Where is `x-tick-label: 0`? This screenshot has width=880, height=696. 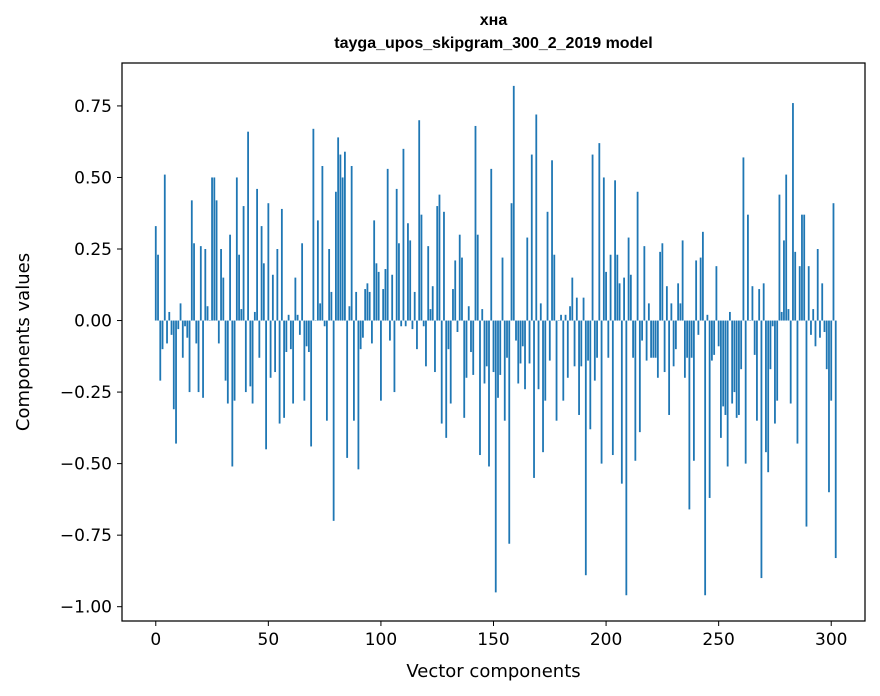 x-tick-label: 0 is located at coordinates (155, 640).